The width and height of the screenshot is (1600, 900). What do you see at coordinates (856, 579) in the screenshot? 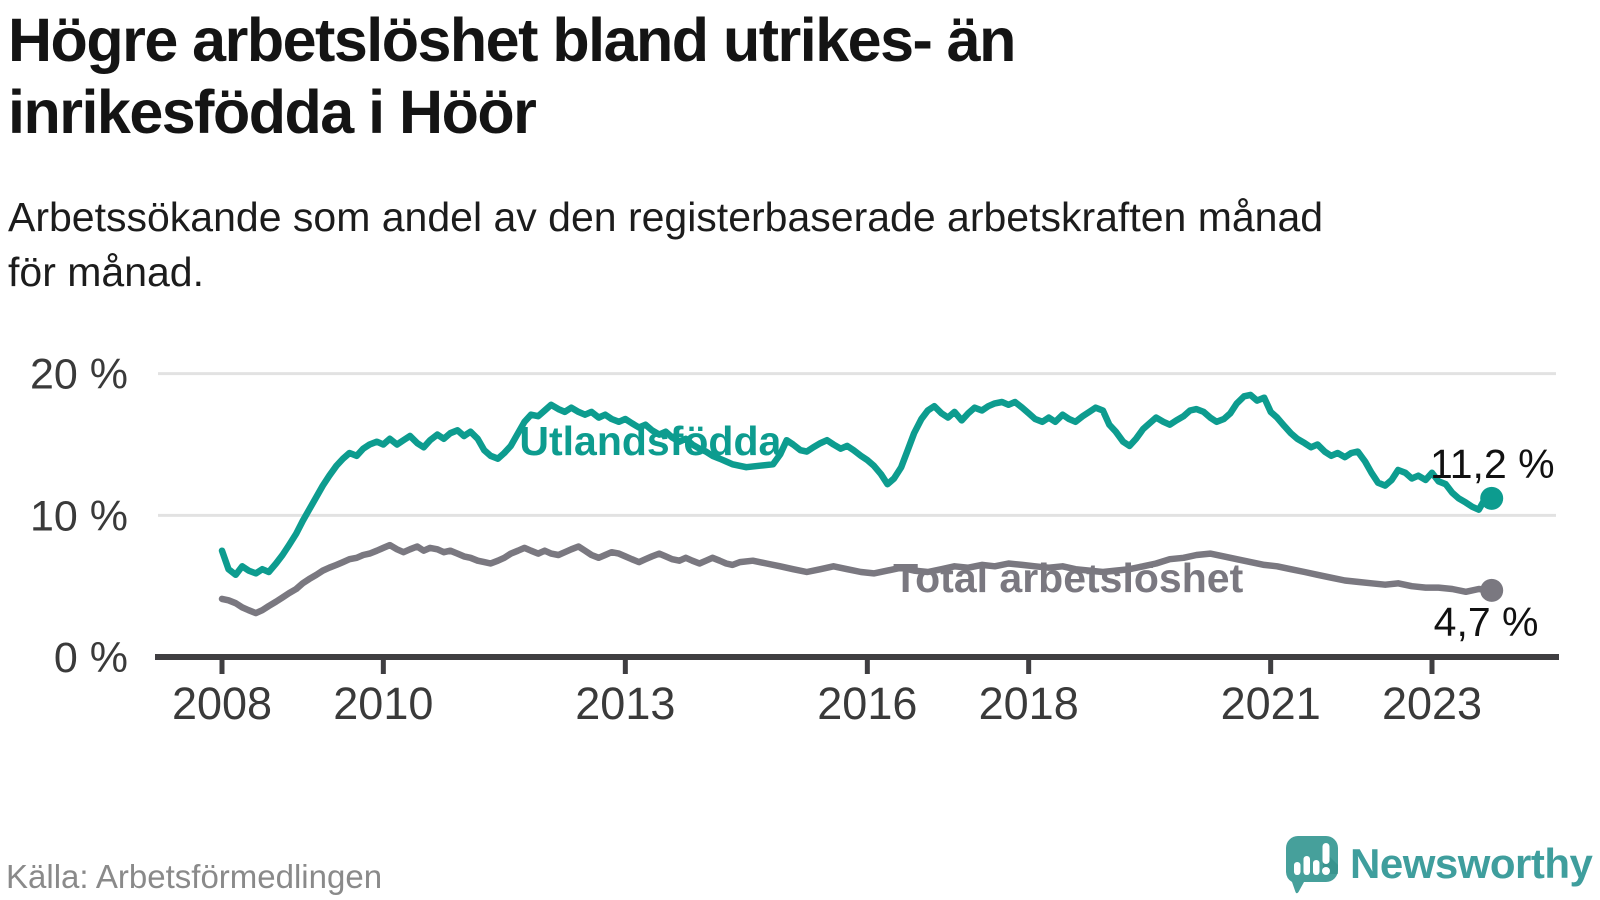
I see `series-line-total` at bounding box center [856, 579].